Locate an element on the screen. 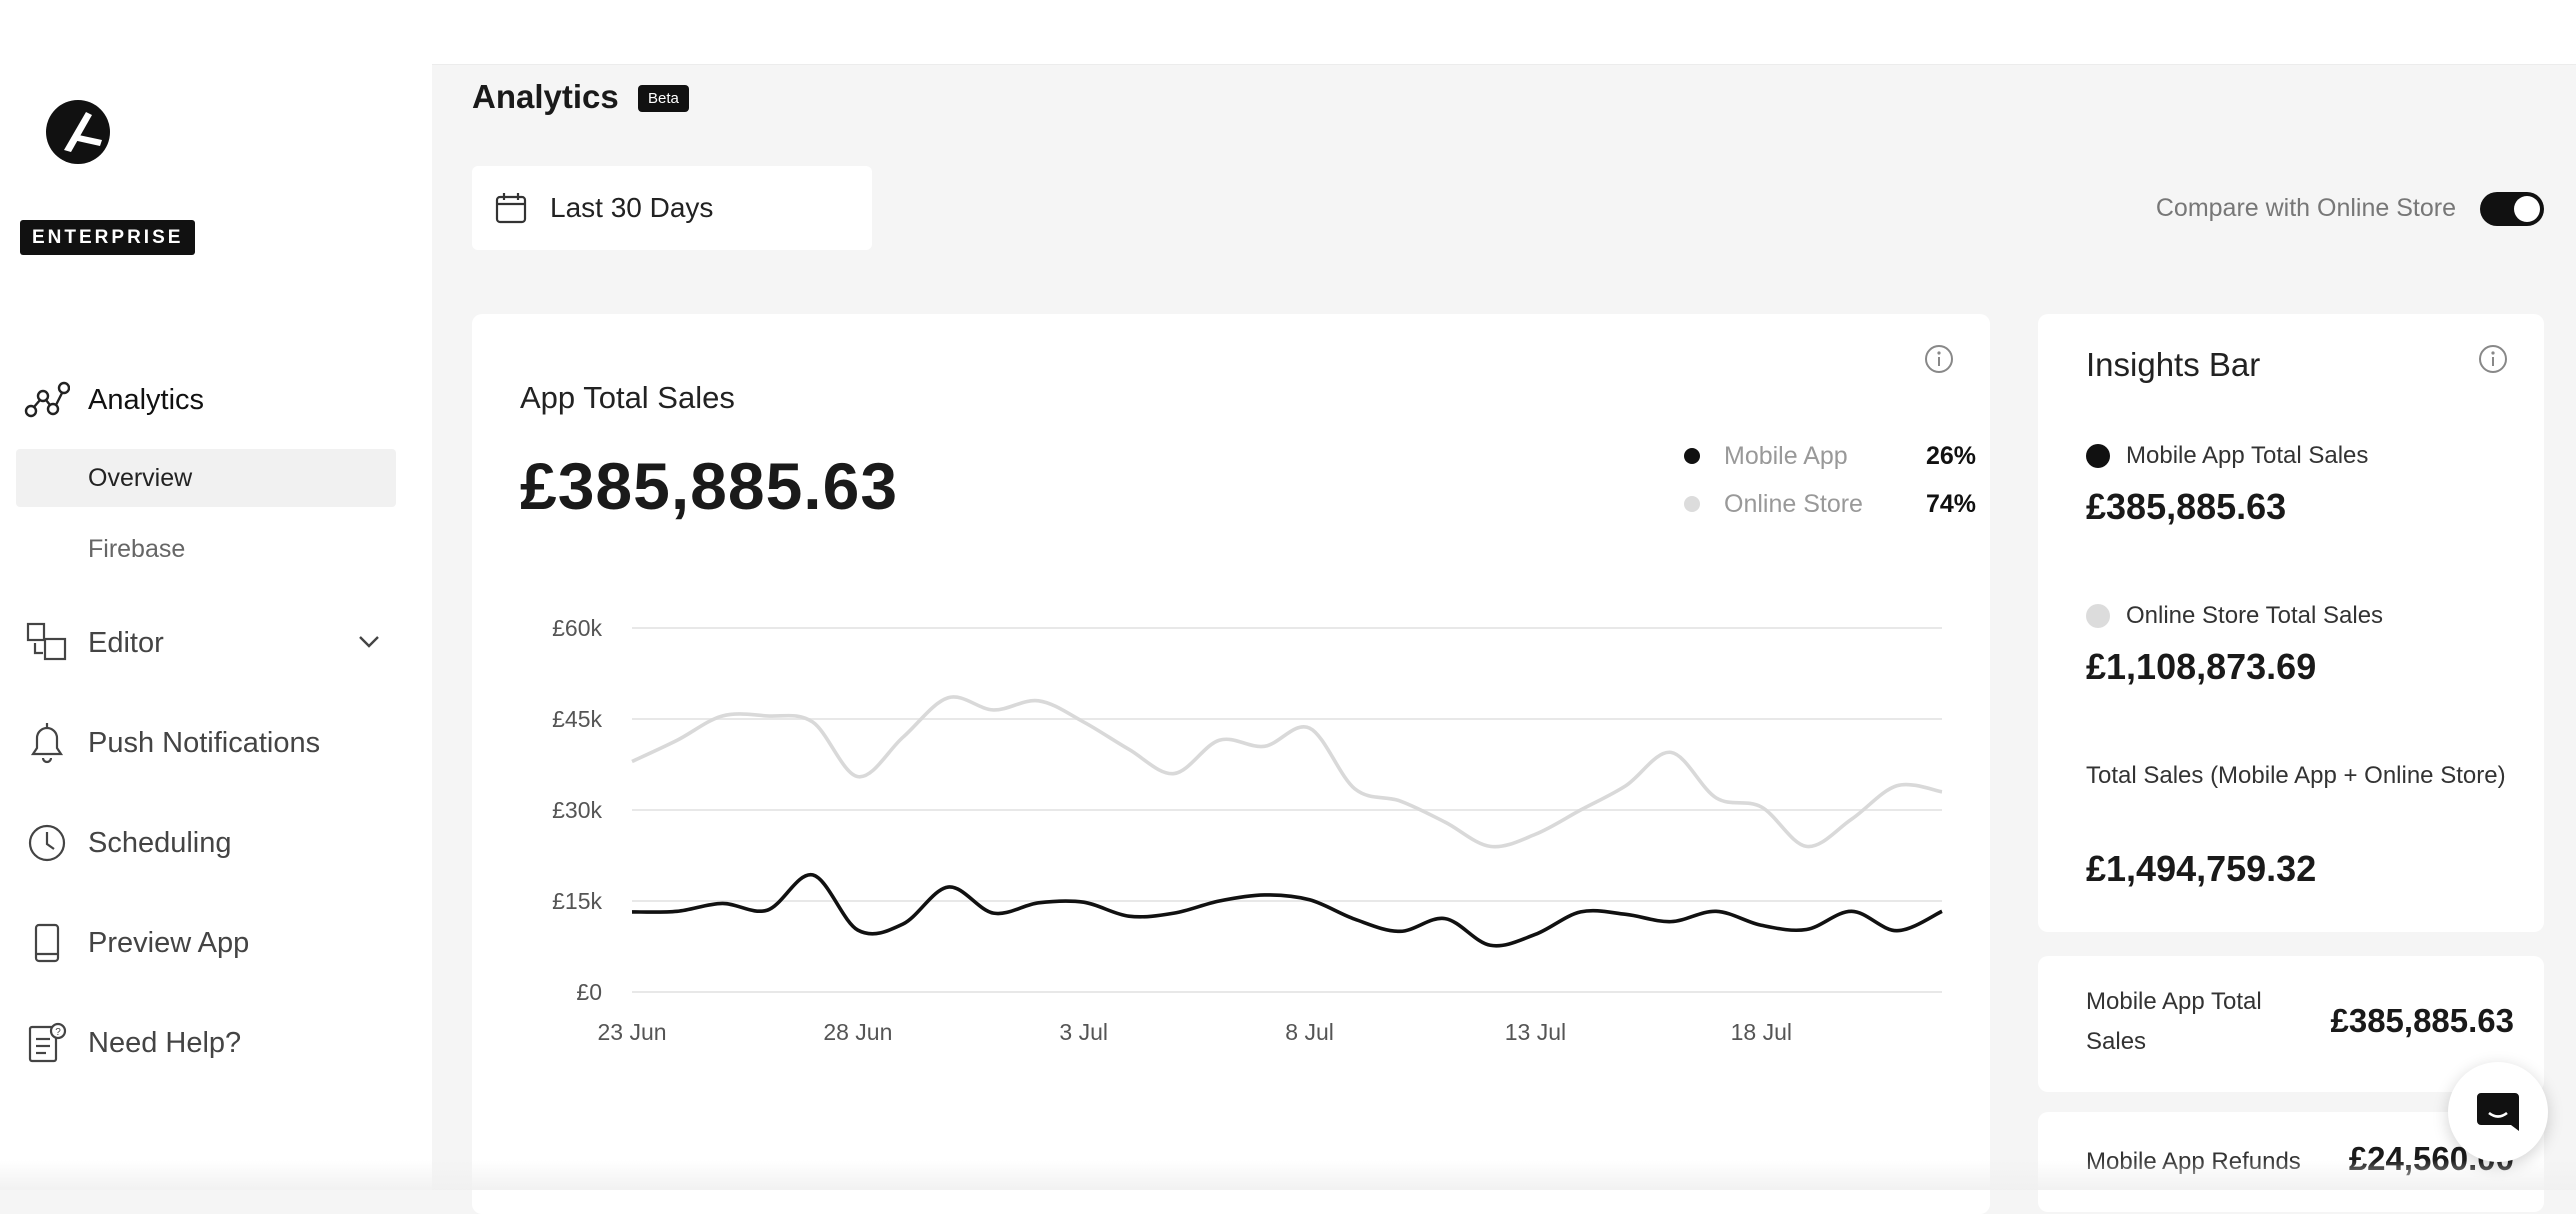  summary-value: £385,885.63 is located at coordinates (2422, 1020).